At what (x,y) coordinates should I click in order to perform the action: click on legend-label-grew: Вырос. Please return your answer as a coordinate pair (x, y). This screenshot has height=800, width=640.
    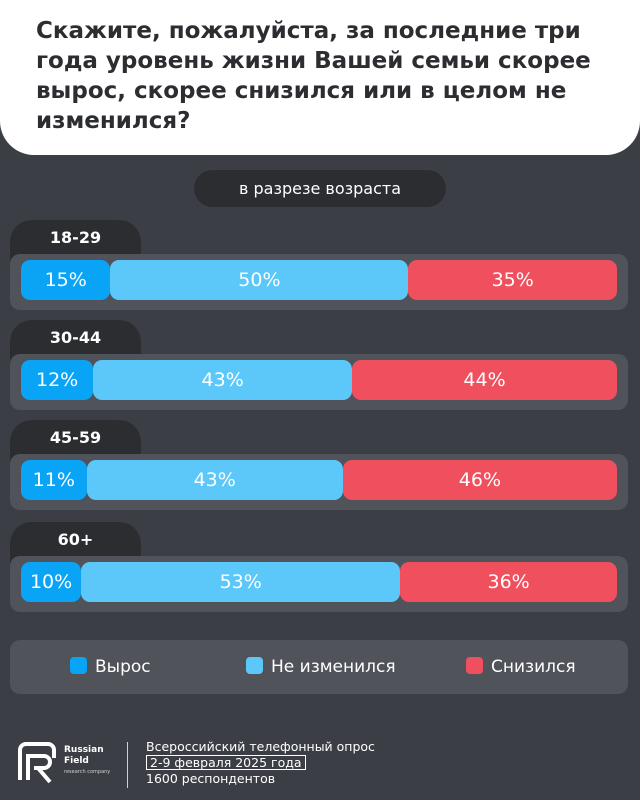
    Looking at the image, I should click on (123, 667).